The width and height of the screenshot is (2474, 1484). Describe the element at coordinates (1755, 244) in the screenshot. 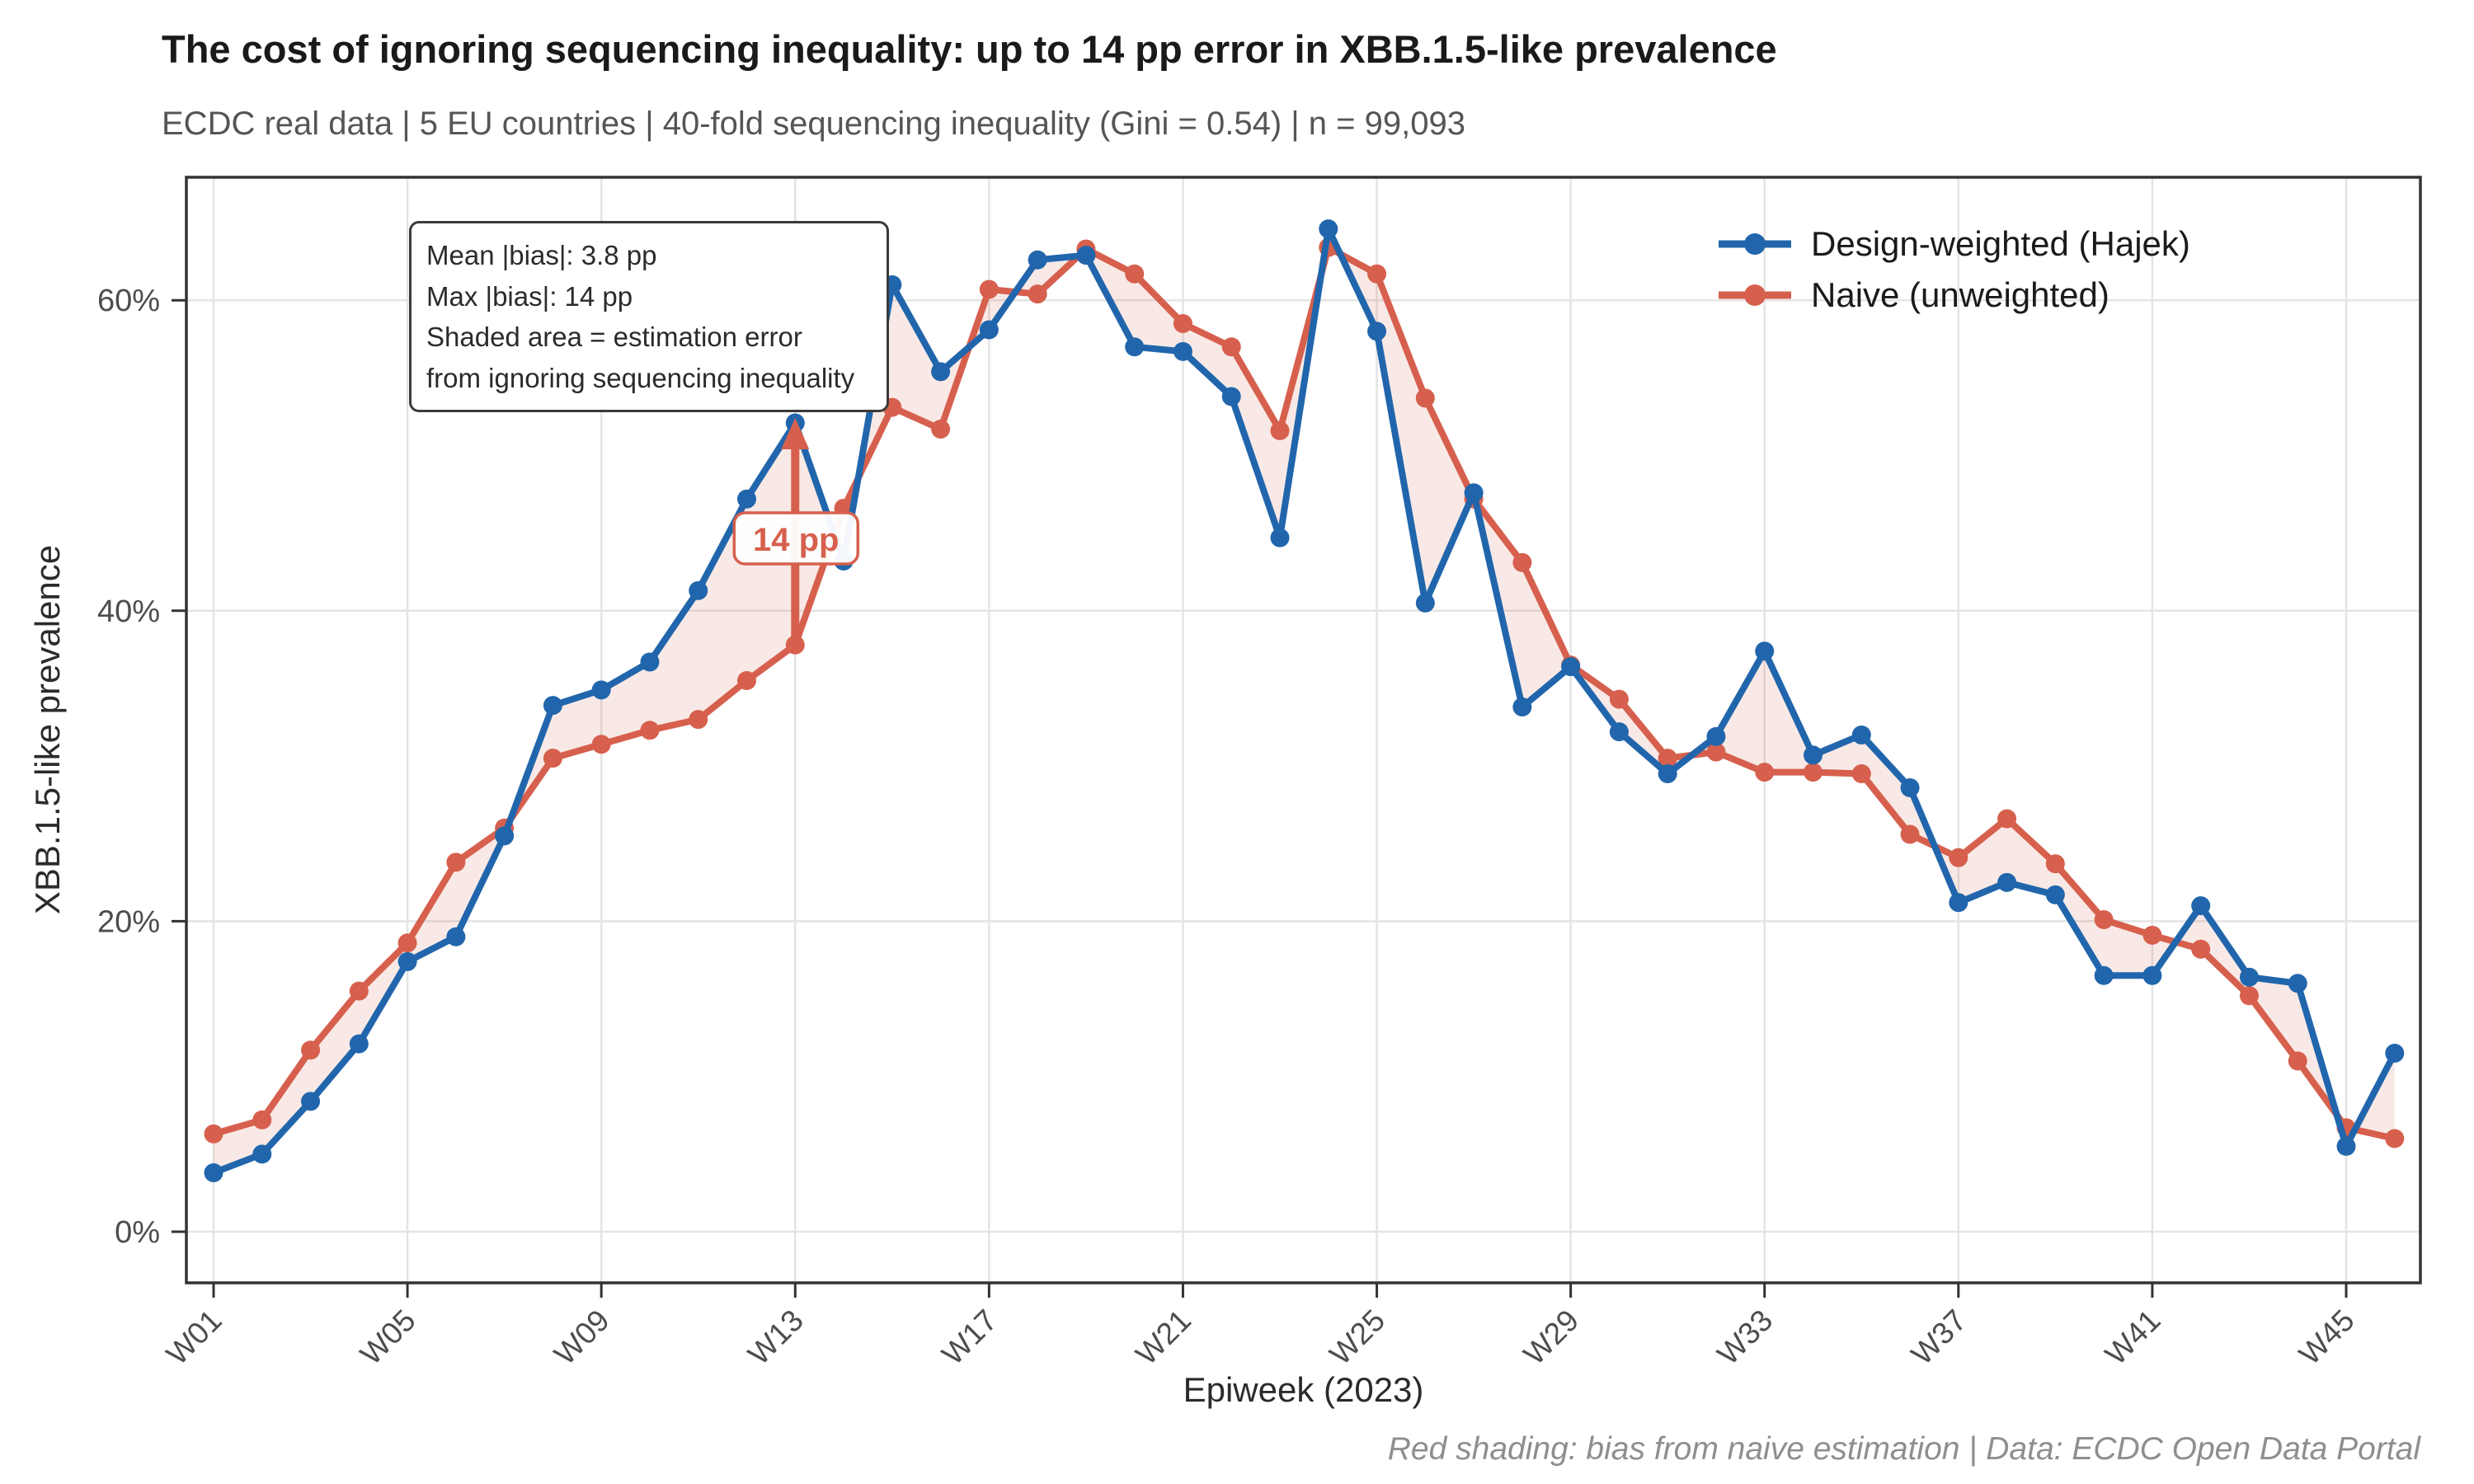

I see `legend-key-hajek-line-icon` at that location.